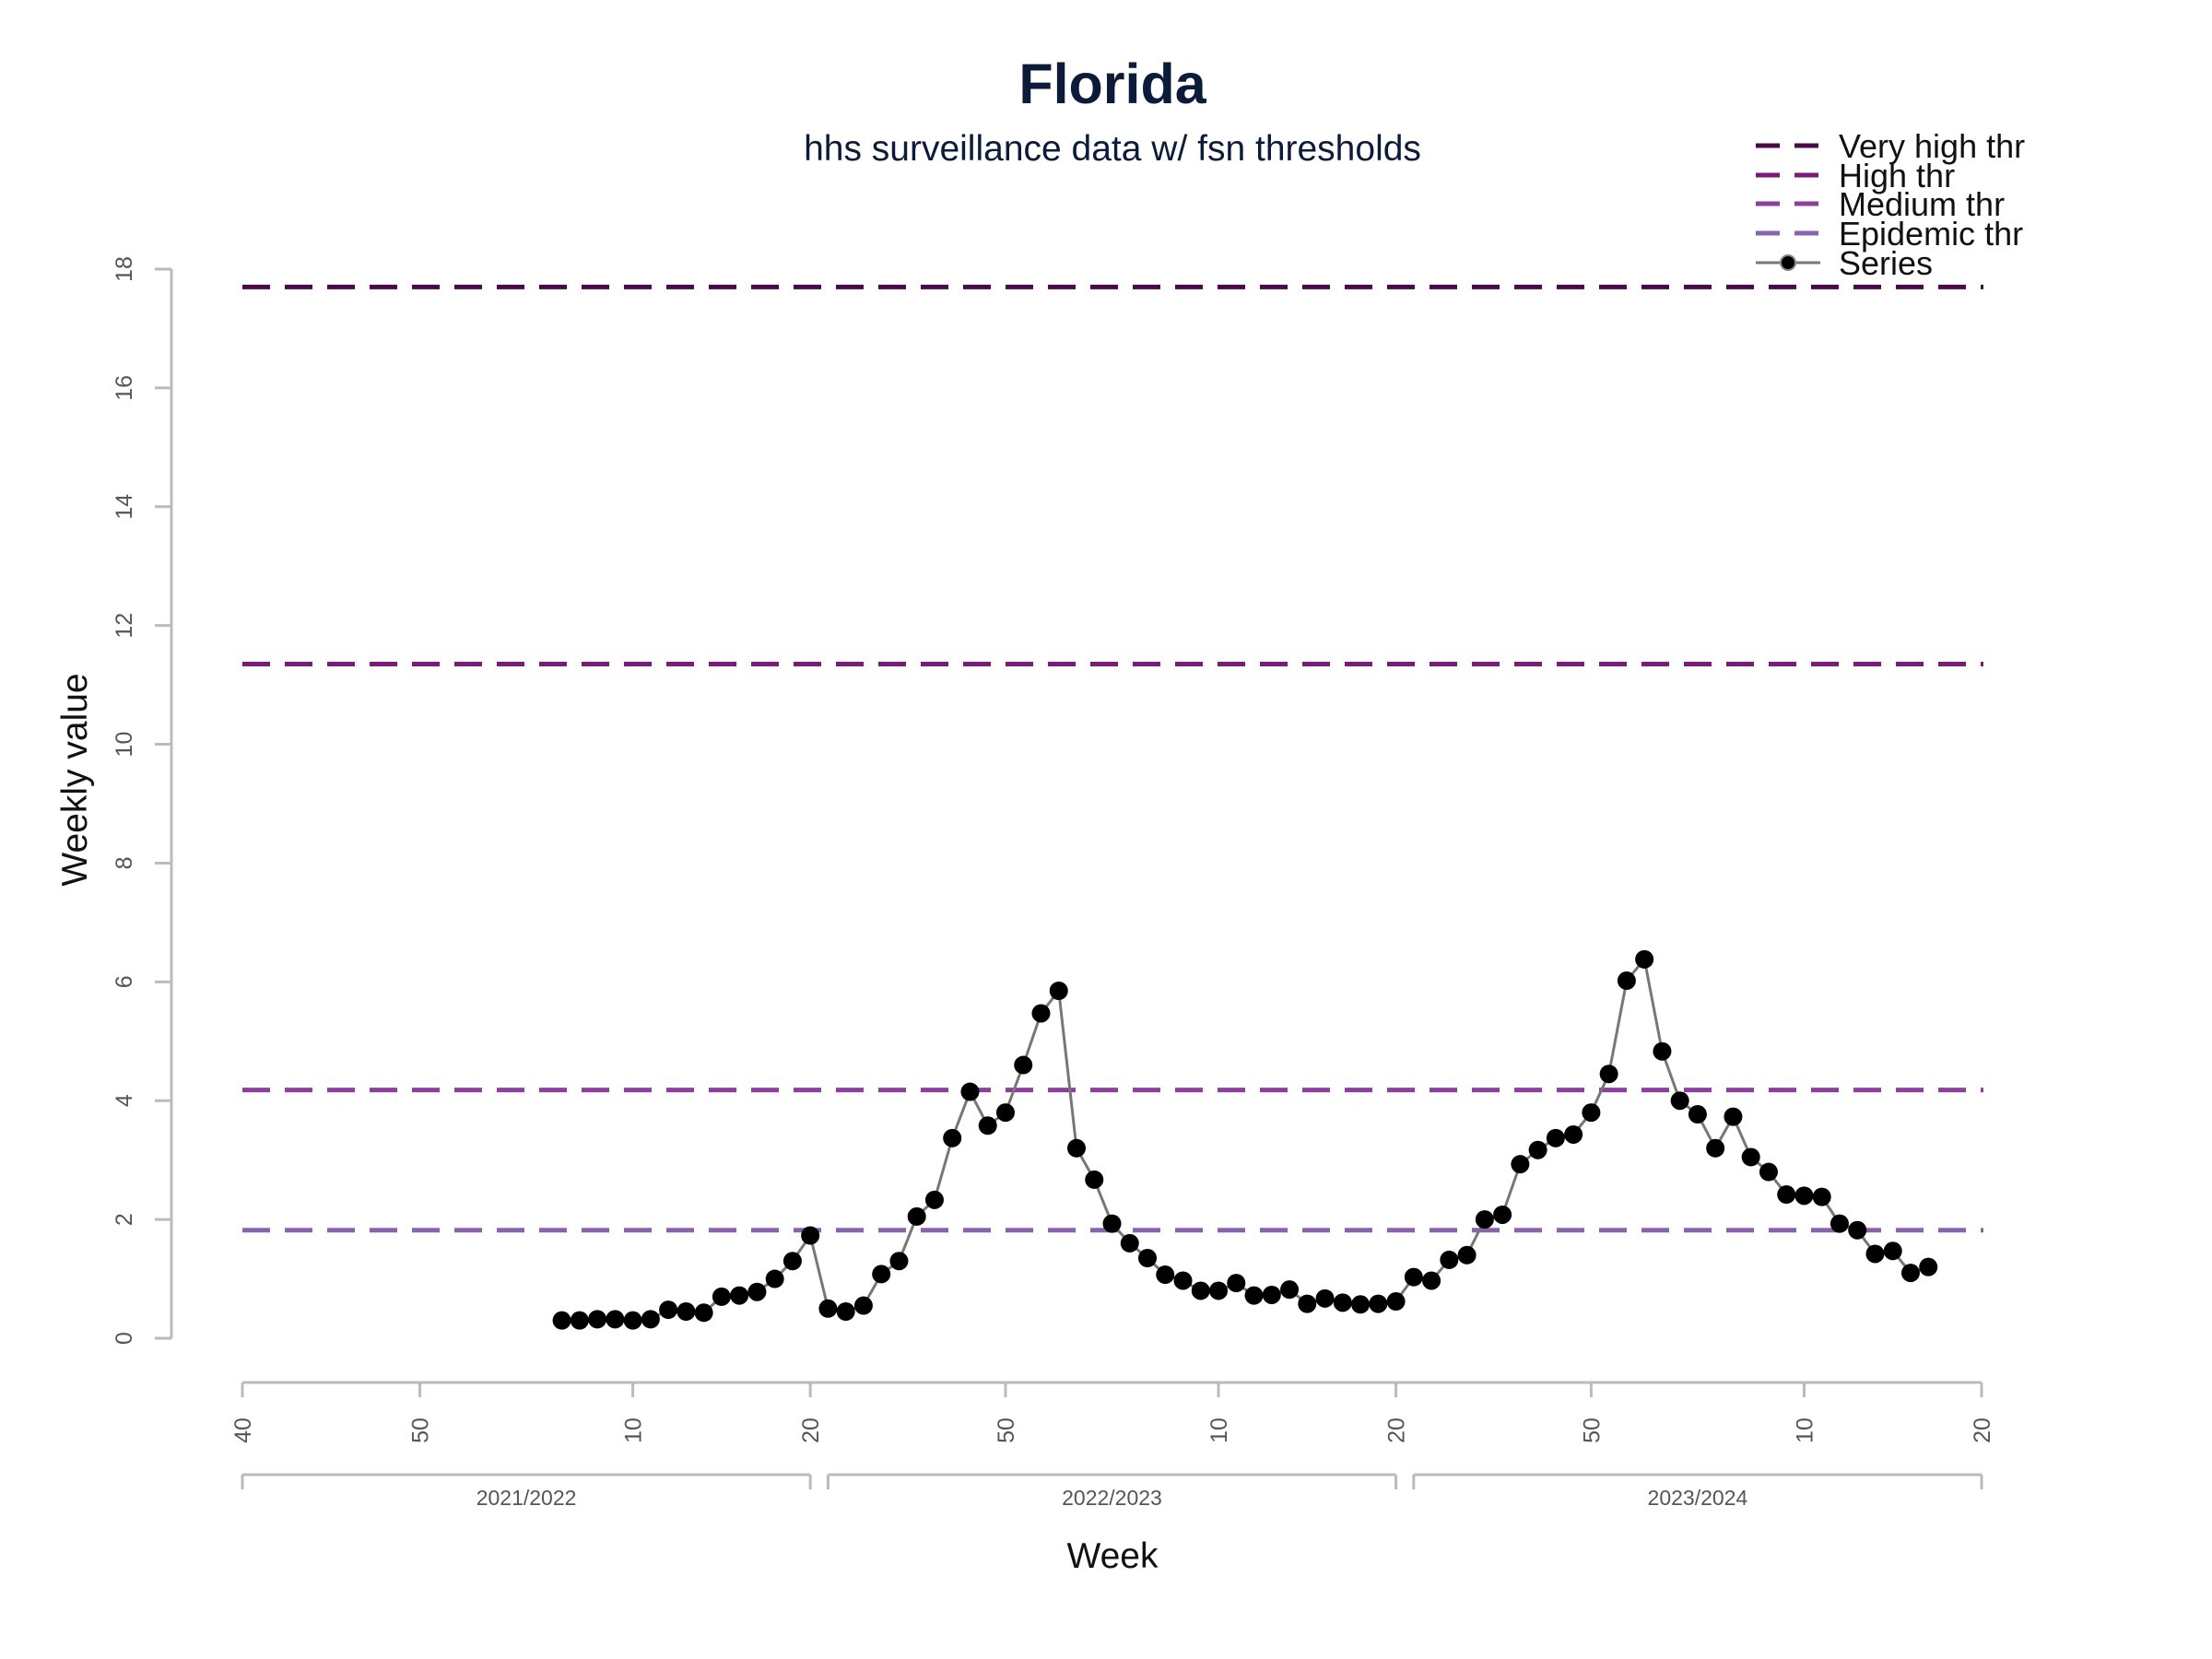  I want to click on x-axis-label: Week, so click(1113, 1556).